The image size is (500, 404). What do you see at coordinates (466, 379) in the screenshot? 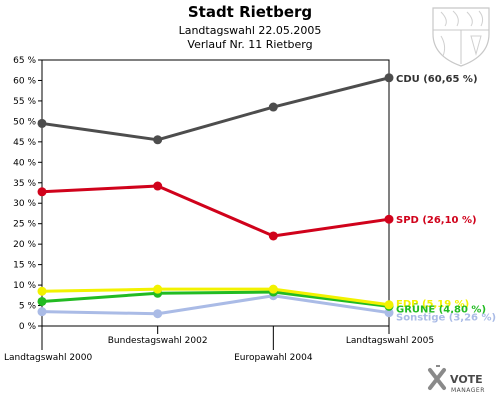
I see `logo-main-text: VOTE` at bounding box center [466, 379].